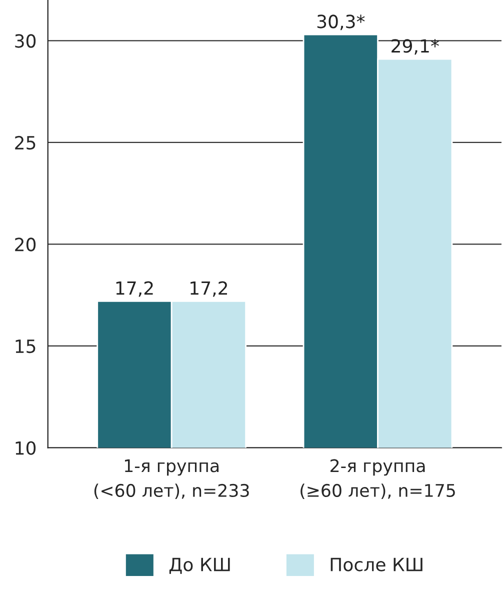 This screenshot has height=597, width=504. I want to click on x-tick-label: 1-я группа (<60 лет), n=233, so click(171, 479).